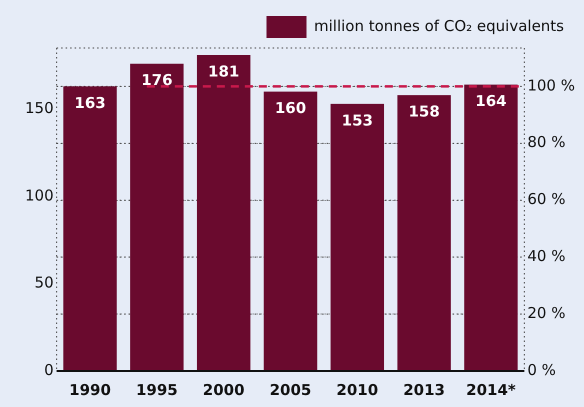 The height and width of the screenshot is (407, 584). I want to click on y-tick-label: 150, so click(39, 108).